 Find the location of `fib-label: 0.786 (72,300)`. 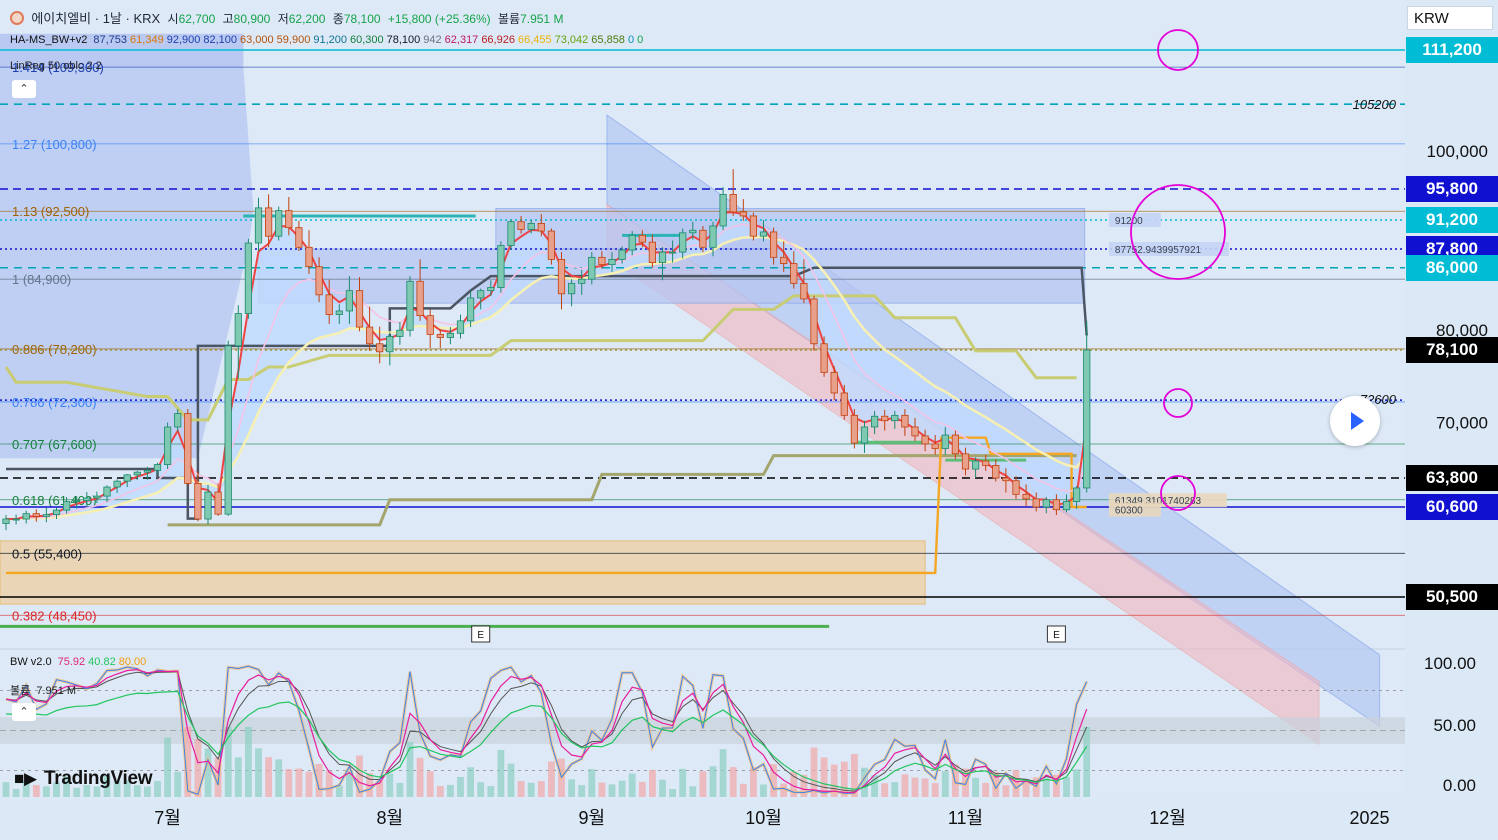

fib-label: 0.786 (72,300) is located at coordinates (54, 402).